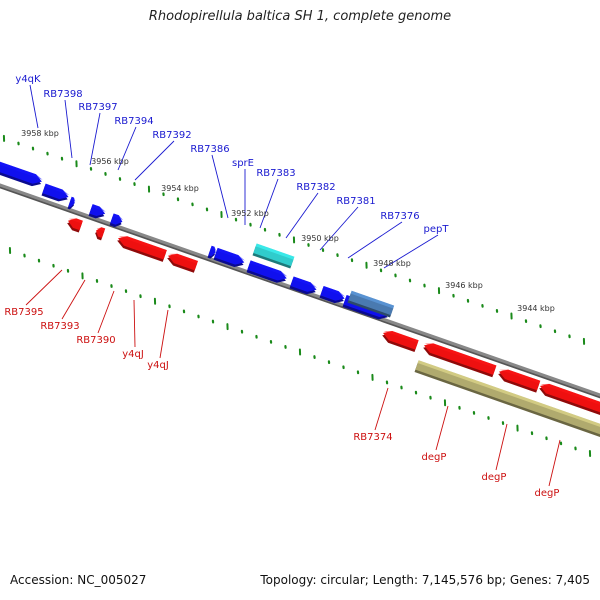 The height and width of the screenshot is (600, 600). Describe the element at coordinates (59, 326) in the screenshot. I see `reverse-gene-label: RB7393` at that location.